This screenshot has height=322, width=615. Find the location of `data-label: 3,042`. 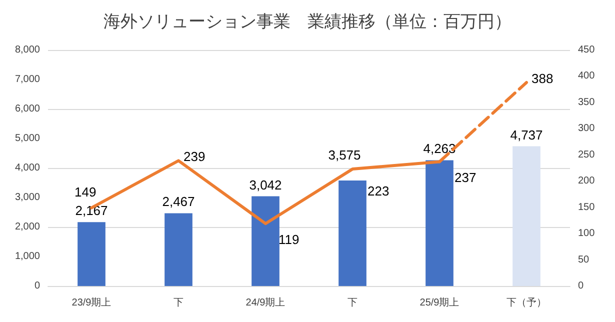

data-label: 3,042 is located at coordinates (265, 184).